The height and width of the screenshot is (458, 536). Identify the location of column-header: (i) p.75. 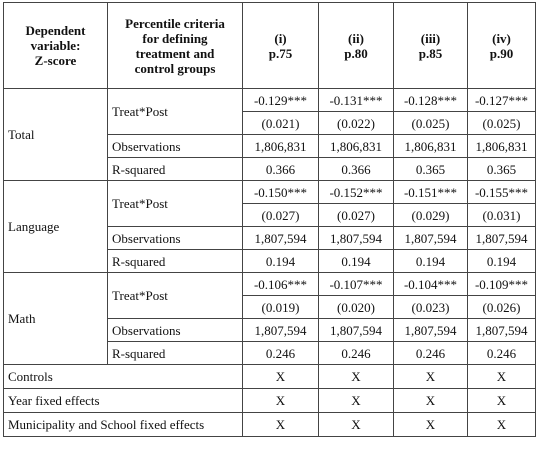
(280, 45).